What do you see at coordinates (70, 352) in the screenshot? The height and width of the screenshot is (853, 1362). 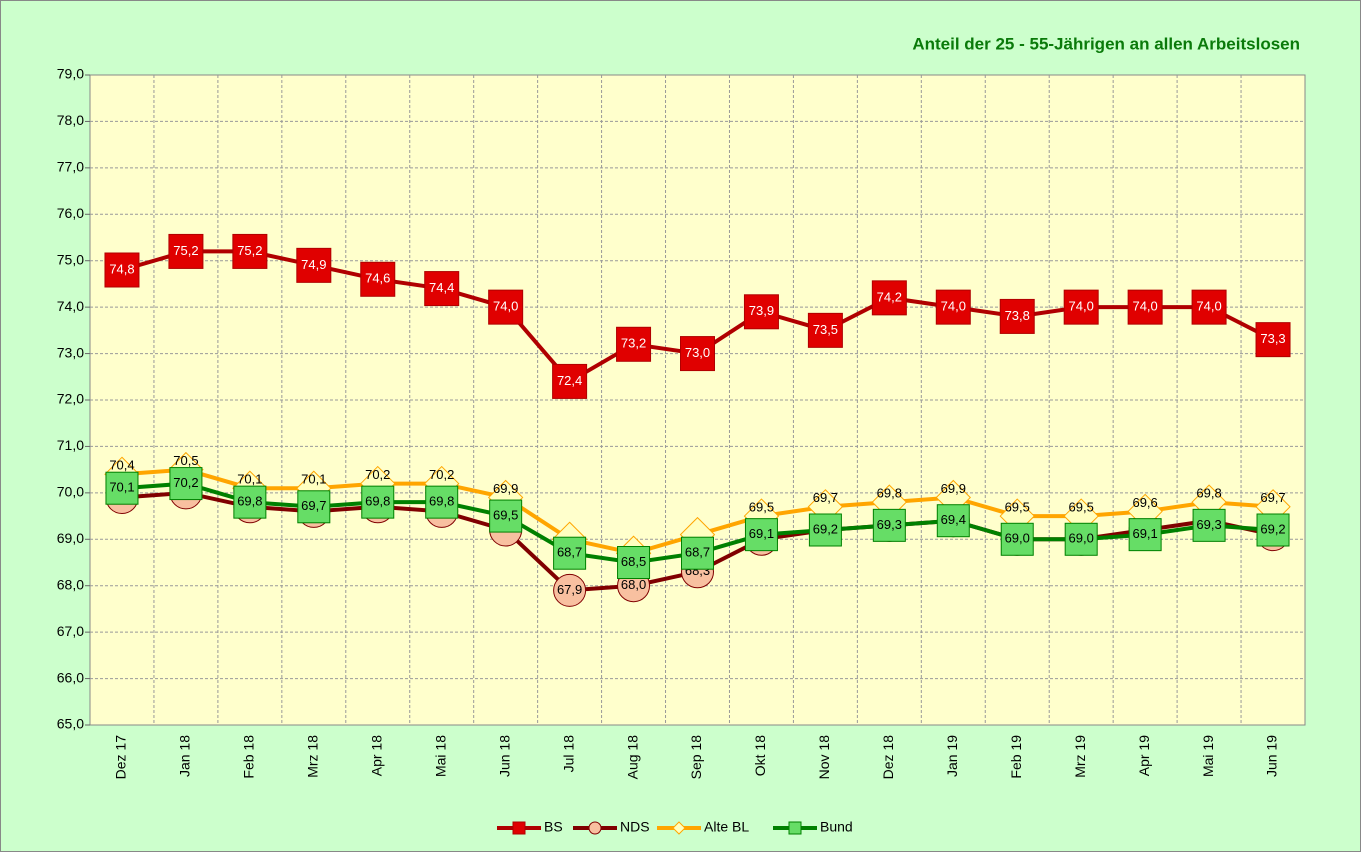 I see `y-tick-label: 73,0` at bounding box center [70, 352].